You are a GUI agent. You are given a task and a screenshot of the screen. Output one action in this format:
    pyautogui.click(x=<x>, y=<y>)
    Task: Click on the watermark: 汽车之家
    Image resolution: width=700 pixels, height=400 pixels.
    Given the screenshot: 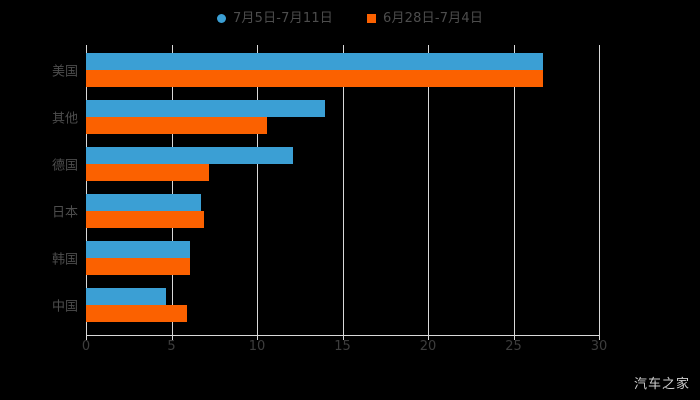 What is the action you would take?
    pyautogui.click(x=661, y=384)
    